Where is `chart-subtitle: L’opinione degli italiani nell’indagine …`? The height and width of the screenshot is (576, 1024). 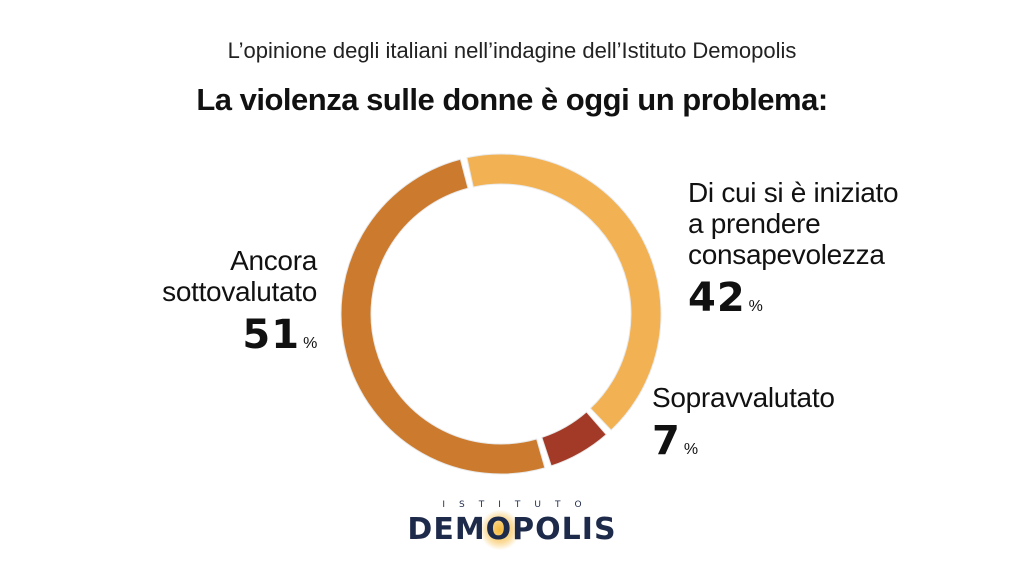 chart-subtitle: L’opinione degli italiani nell’indagine … is located at coordinates (512, 50).